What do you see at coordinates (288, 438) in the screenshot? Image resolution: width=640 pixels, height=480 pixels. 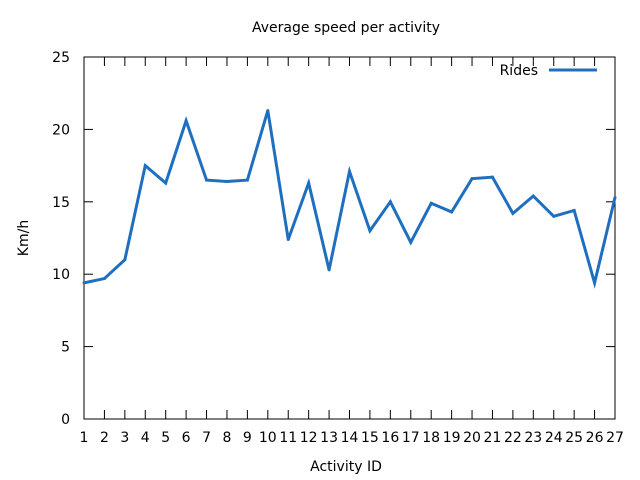 I see `x-tick-label: 11` at bounding box center [288, 438].